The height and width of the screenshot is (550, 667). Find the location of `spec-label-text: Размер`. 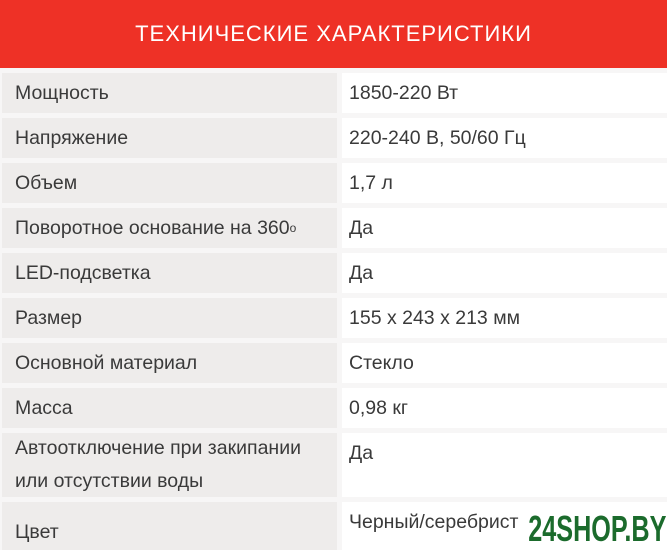

spec-label-text: Размер is located at coordinates (49, 317).